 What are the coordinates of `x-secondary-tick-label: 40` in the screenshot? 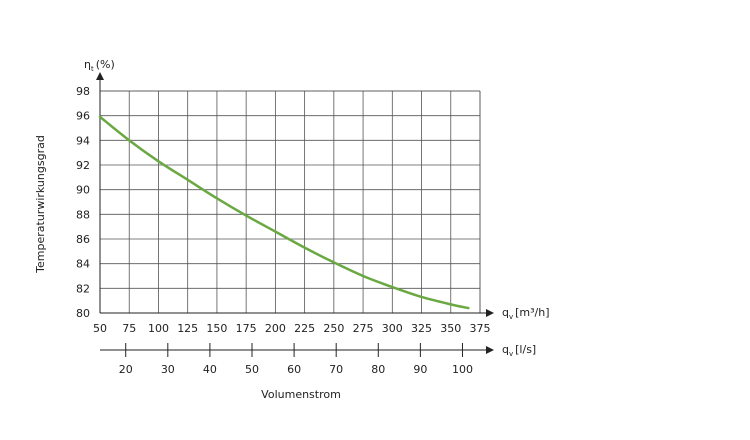 It's located at (210, 369).